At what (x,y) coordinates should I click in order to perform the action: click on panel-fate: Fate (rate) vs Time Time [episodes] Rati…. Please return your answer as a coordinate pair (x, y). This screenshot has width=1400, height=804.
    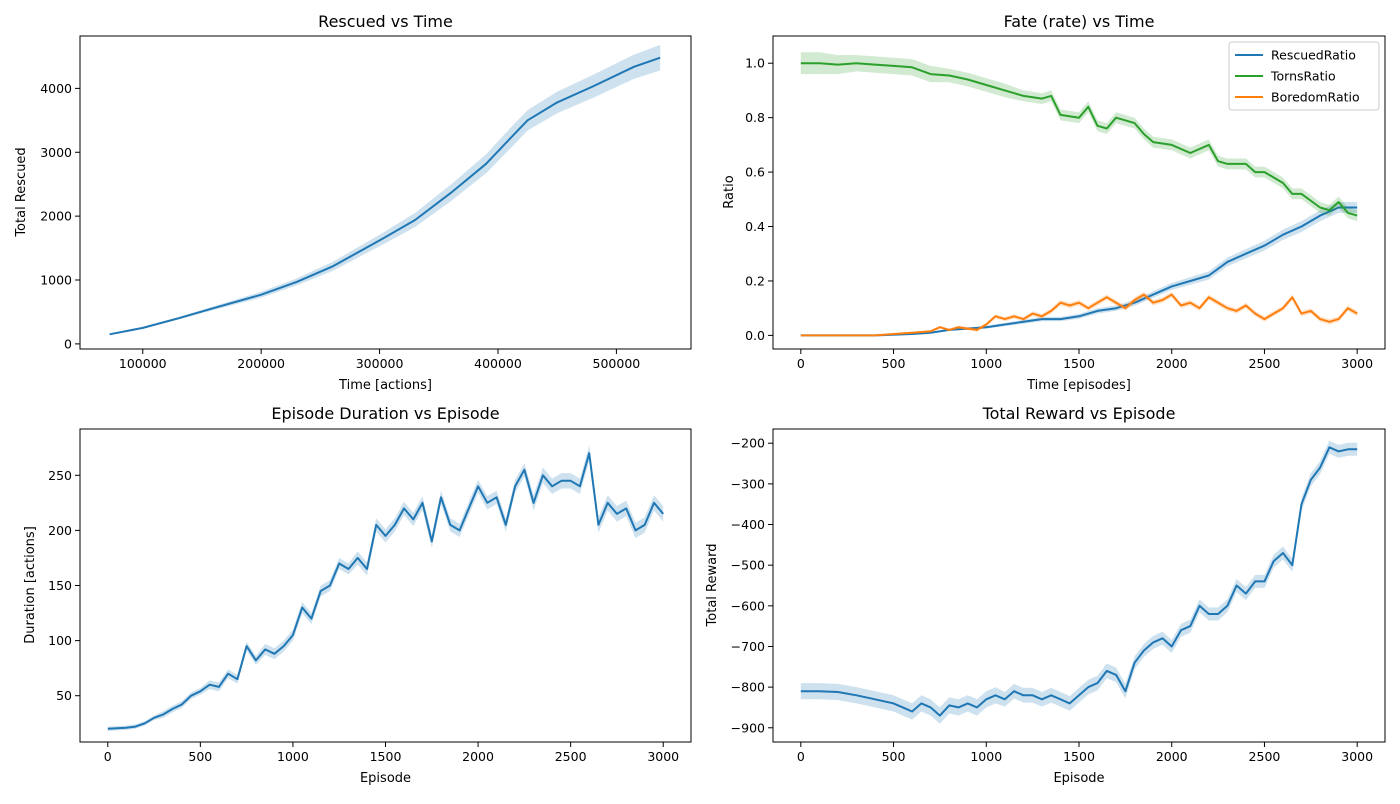
    Looking at the image, I should click on (938, 202).